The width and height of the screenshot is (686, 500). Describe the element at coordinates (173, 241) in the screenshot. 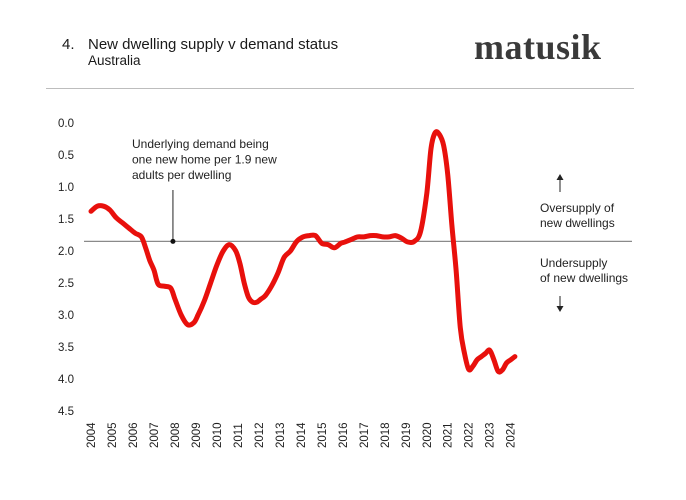

I see `reference-marker-dot` at that location.